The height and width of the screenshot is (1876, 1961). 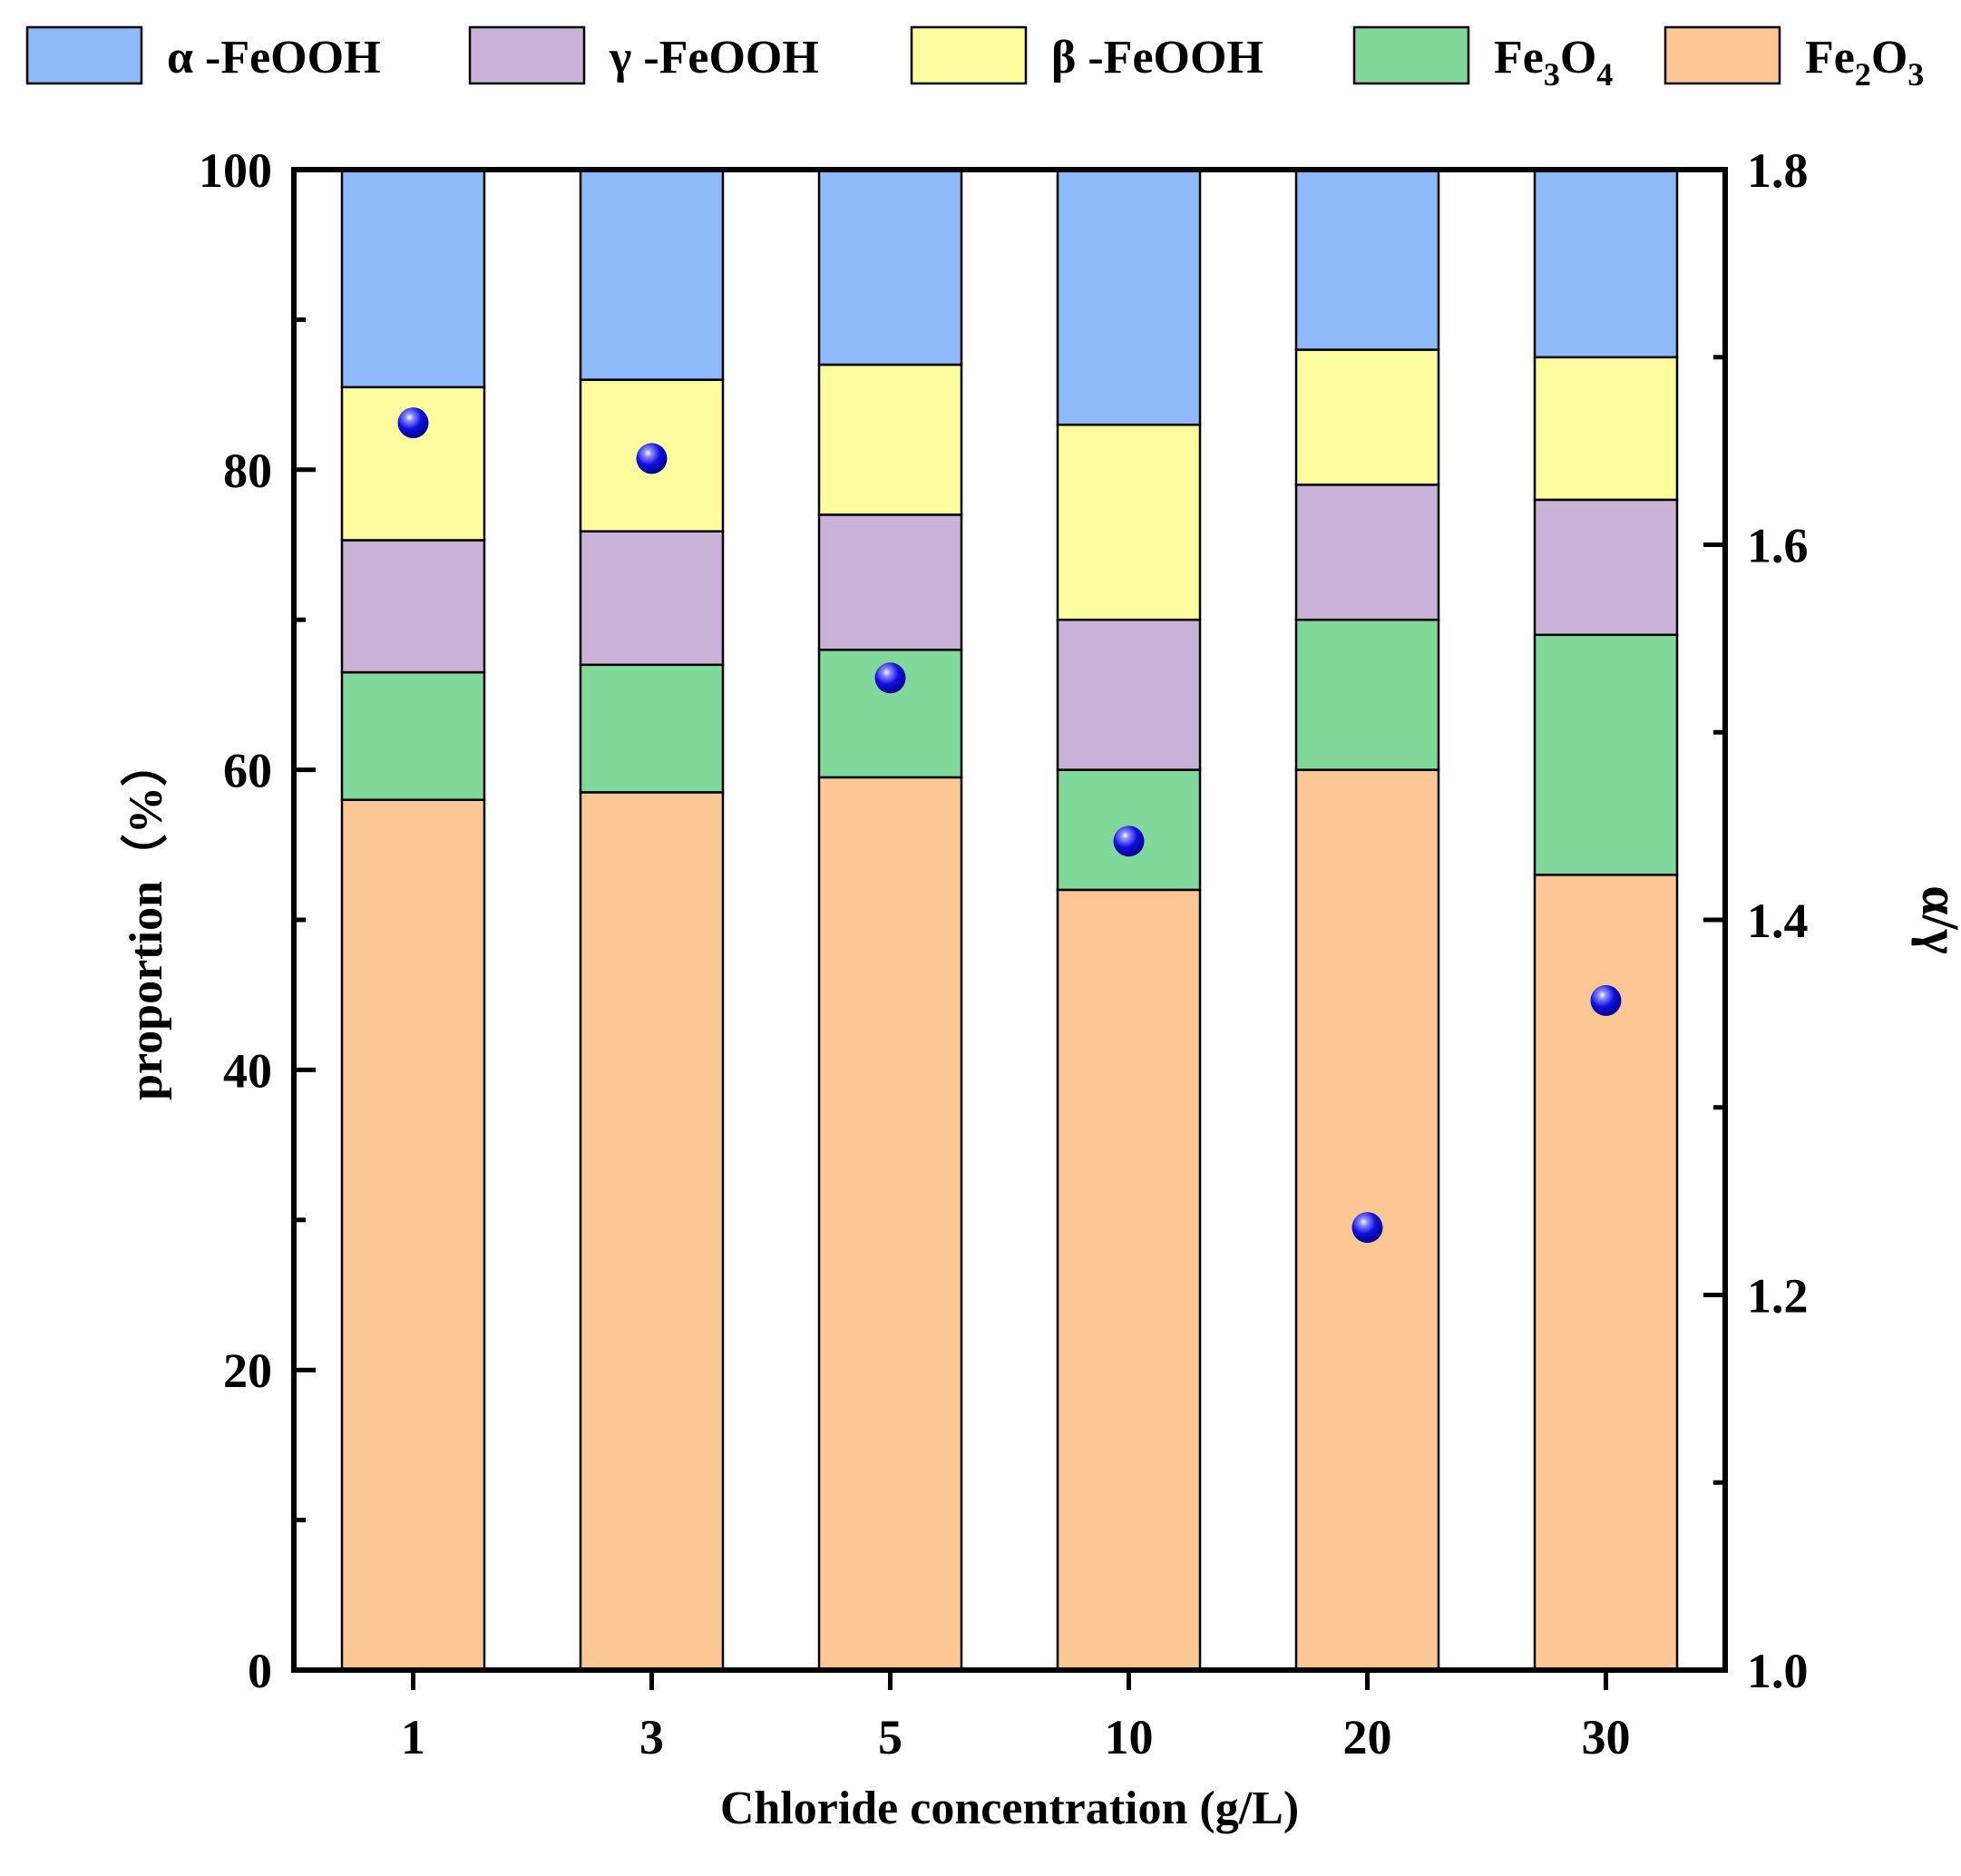 What do you see at coordinates (247, 471) in the screenshot?
I see `y-tick-label: 80` at bounding box center [247, 471].